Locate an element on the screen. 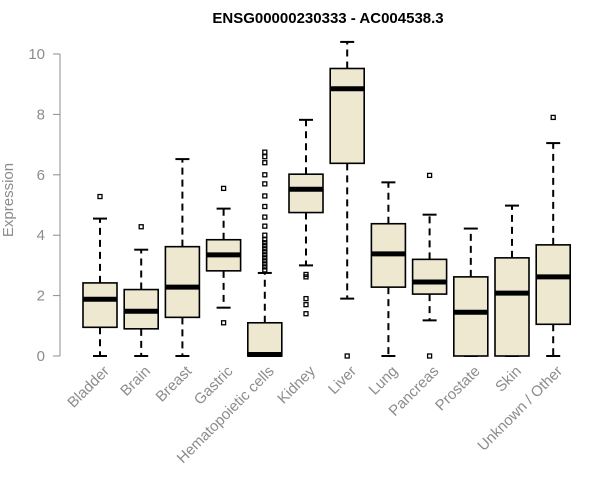 The height and width of the screenshot is (500, 600). box-kidney is located at coordinates (306, 217).